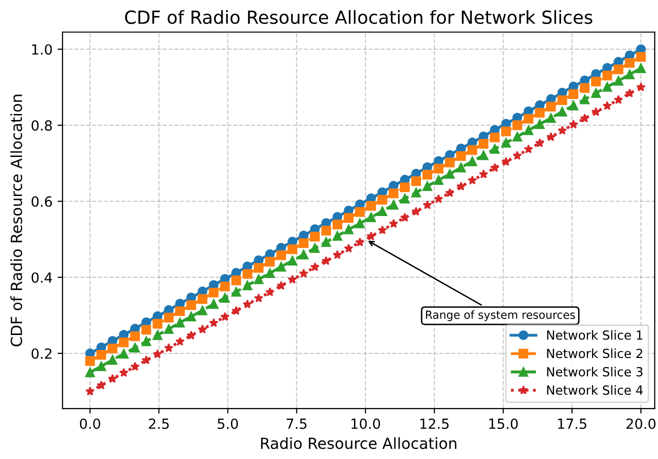  What do you see at coordinates (503, 423) in the screenshot?
I see `x-tick-label: 15.0` at bounding box center [503, 423].